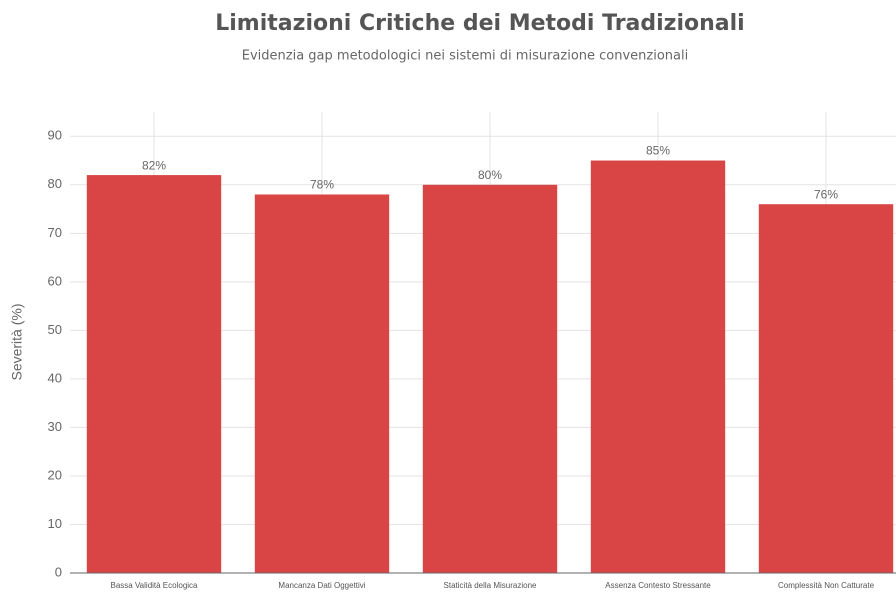  What do you see at coordinates (490, 585) in the screenshot?
I see `x-tick-label: Staticità della Misurazione` at bounding box center [490, 585].